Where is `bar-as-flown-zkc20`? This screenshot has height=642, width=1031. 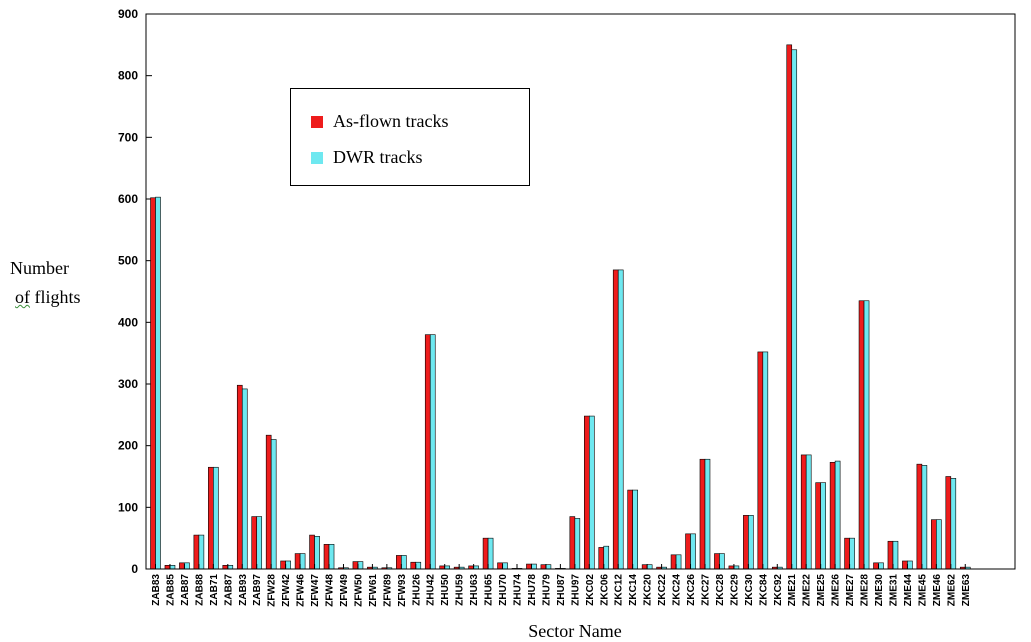
bar-as-flown-zkc20 is located at coordinates (644, 567).